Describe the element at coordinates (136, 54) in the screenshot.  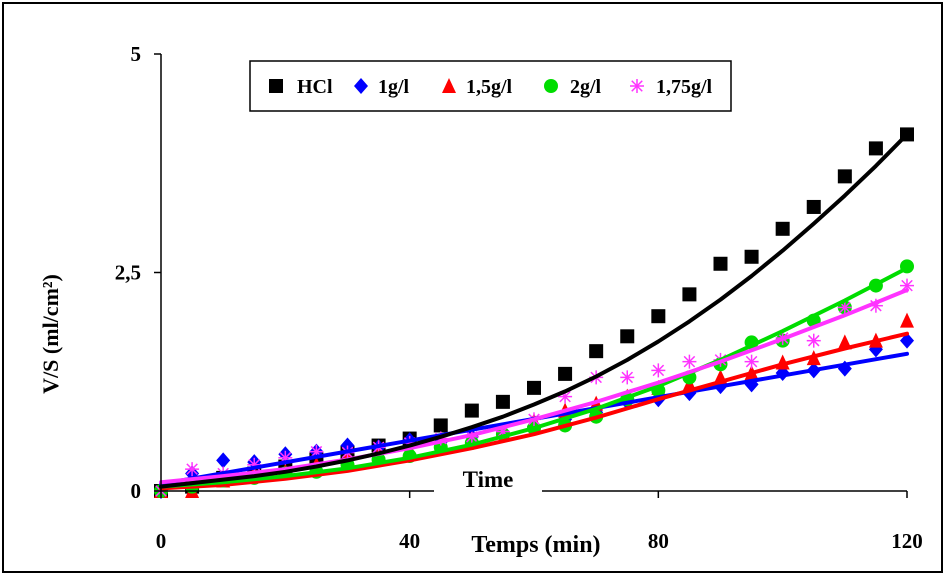
I see `y-tick-label: 5` at that location.